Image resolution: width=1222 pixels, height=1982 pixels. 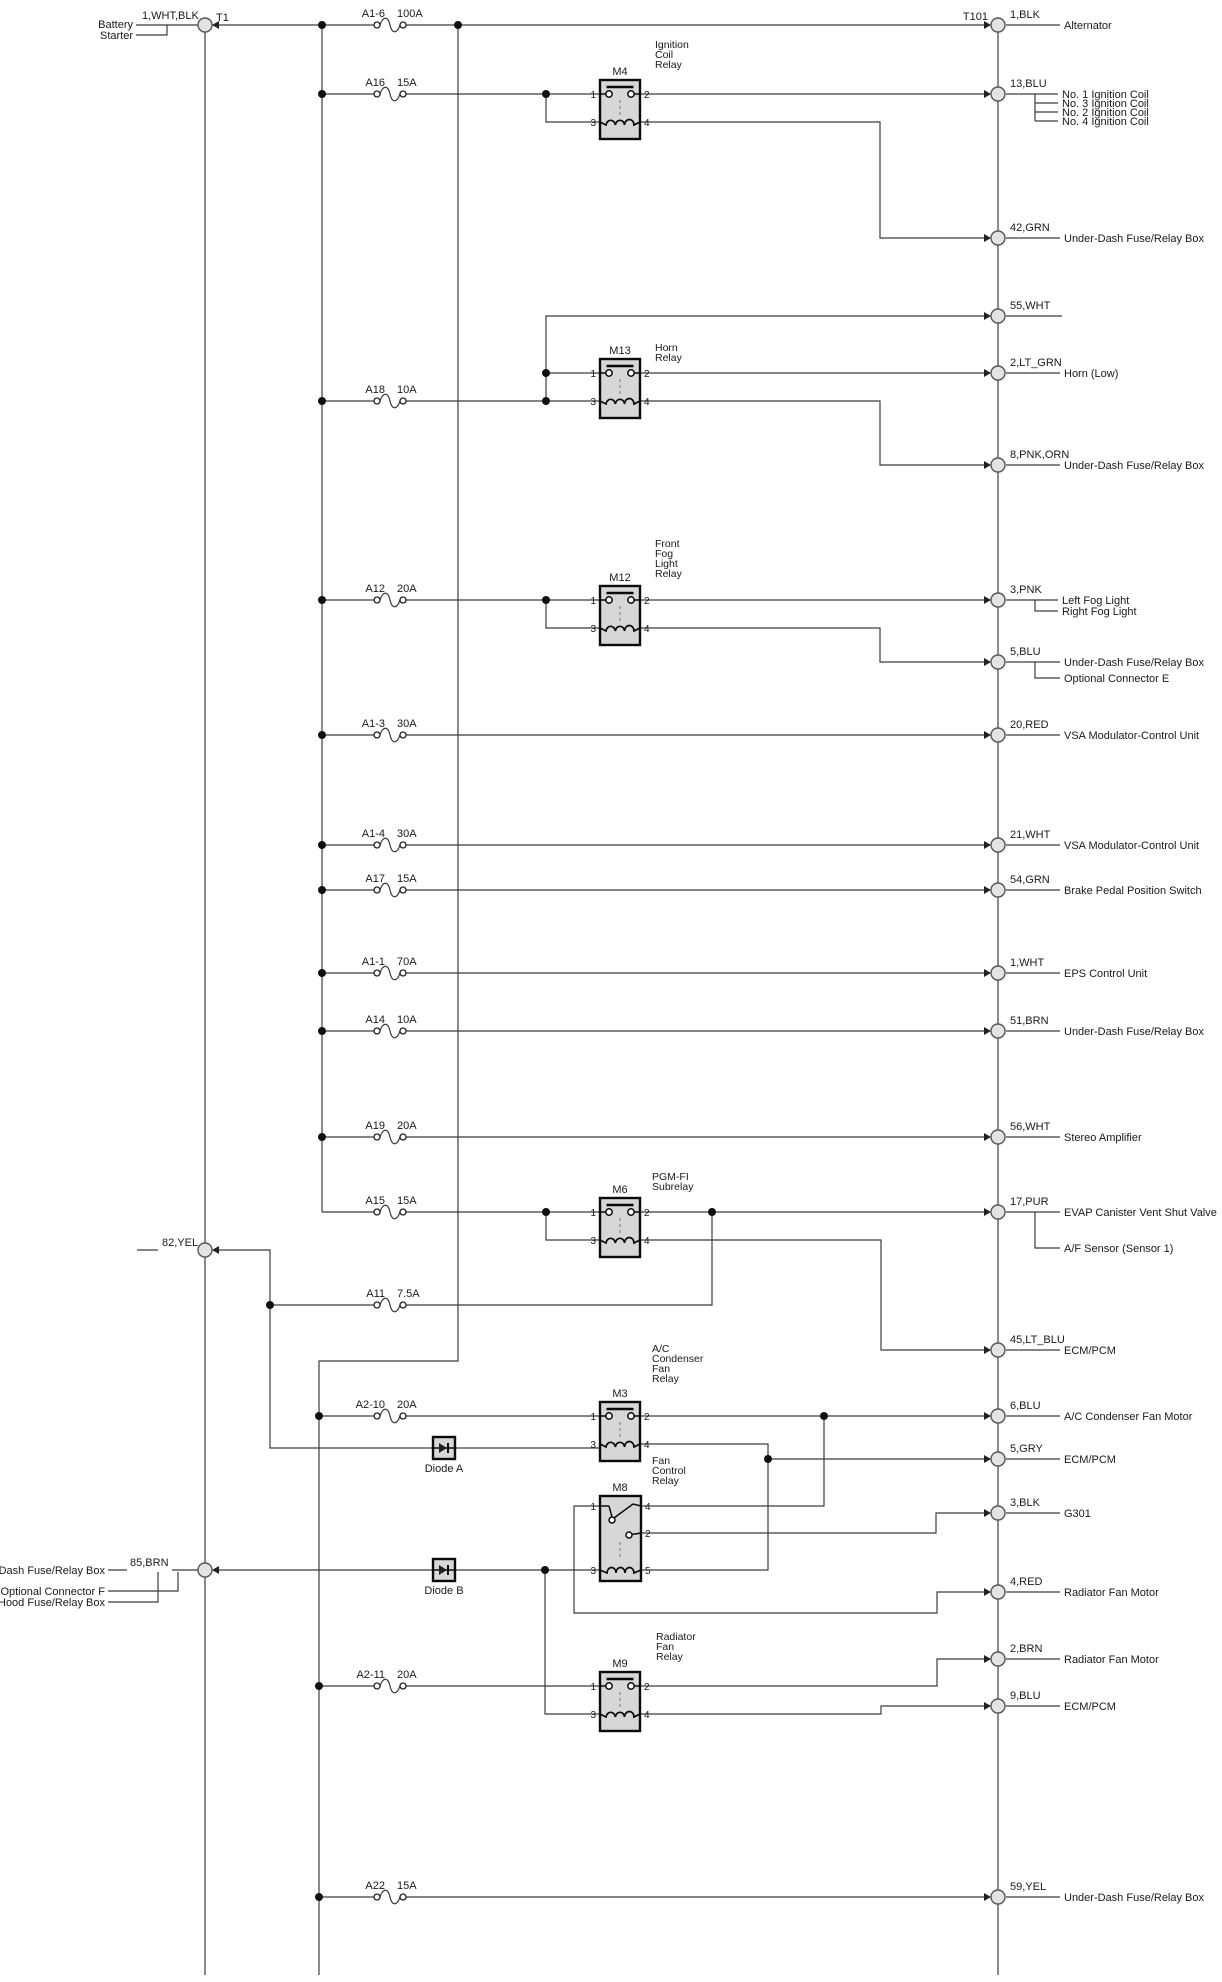 What do you see at coordinates (375, 83) in the screenshot?
I see `fuse-id: A16` at bounding box center [375, 83].